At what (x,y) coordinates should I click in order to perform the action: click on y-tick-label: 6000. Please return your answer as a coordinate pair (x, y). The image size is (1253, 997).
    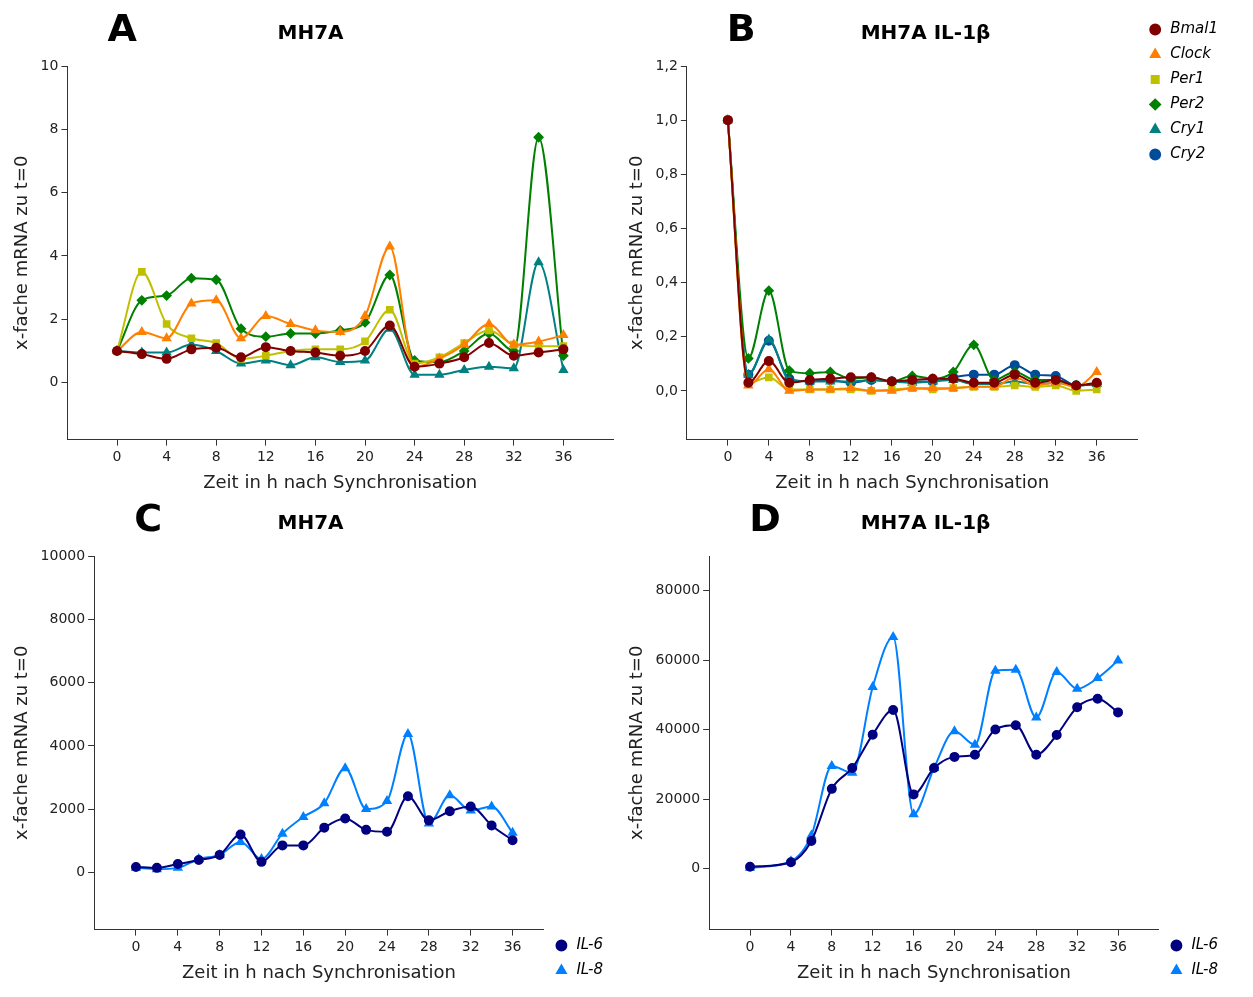
    Looking at the image, I should click on (67, 681).